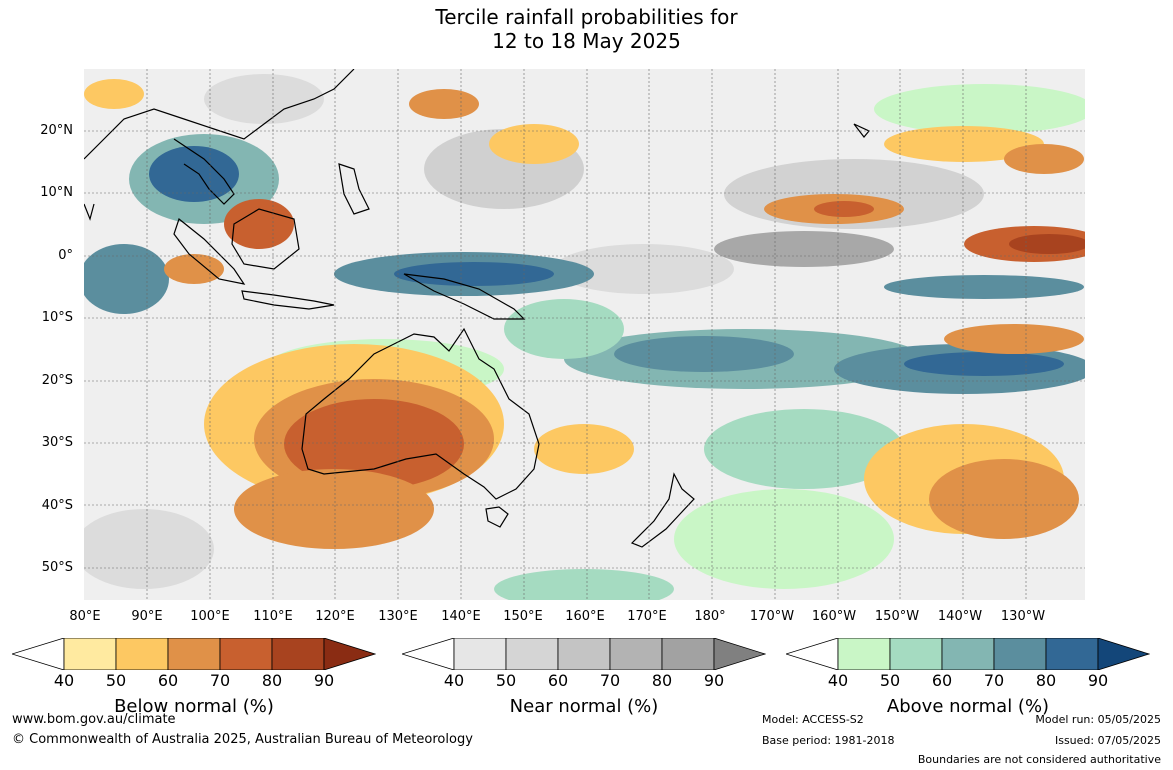 Image resolution: width=1173 pixels, height=770 pixels. I want to click on website-link: www.bom.gov.au/climate, so click(94, 719).